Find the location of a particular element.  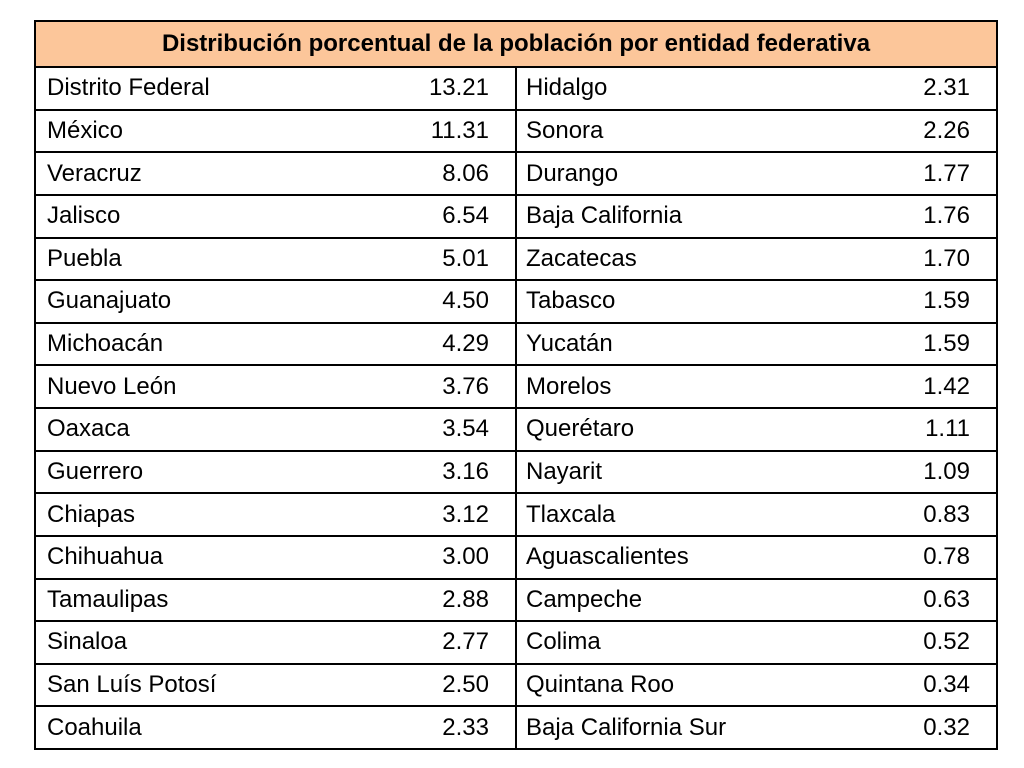

state-percentage: 3.00 is located at coordinates (465, 557).